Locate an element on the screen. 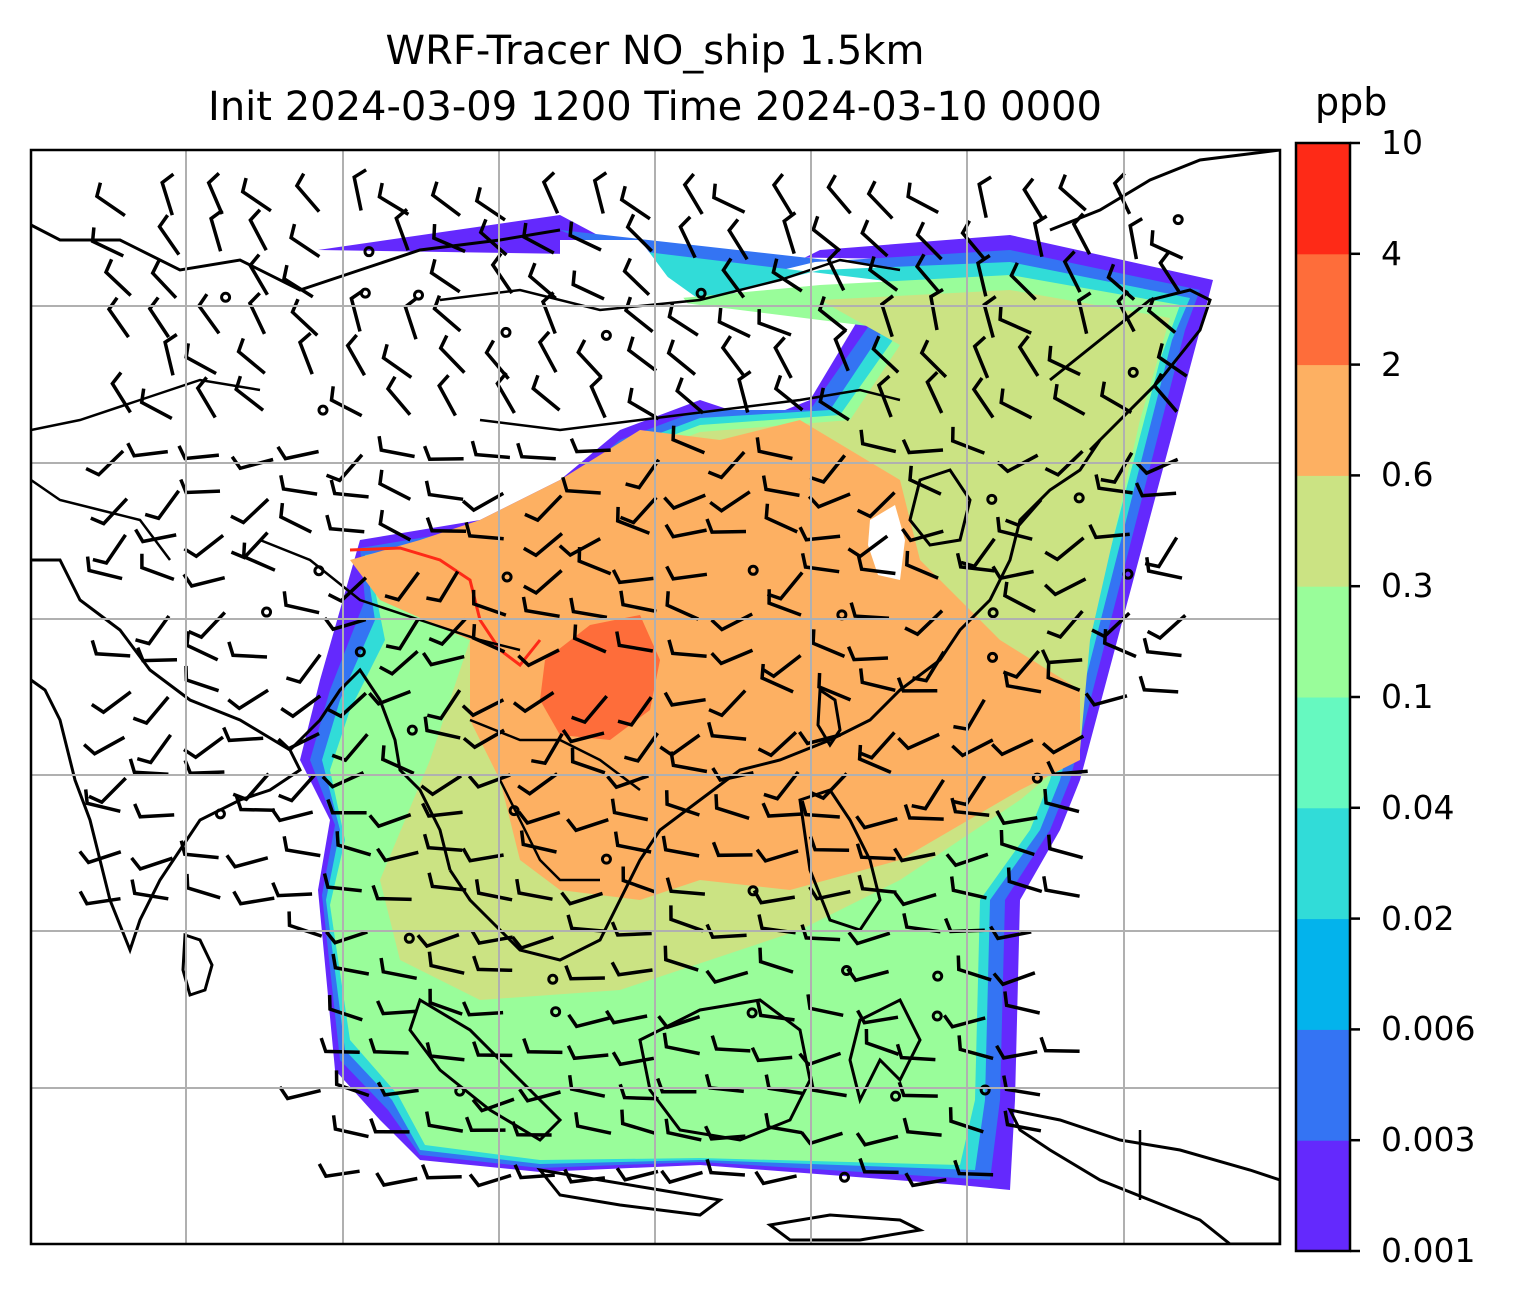  coast-sulawesi is located at coordinates (885, 1051).